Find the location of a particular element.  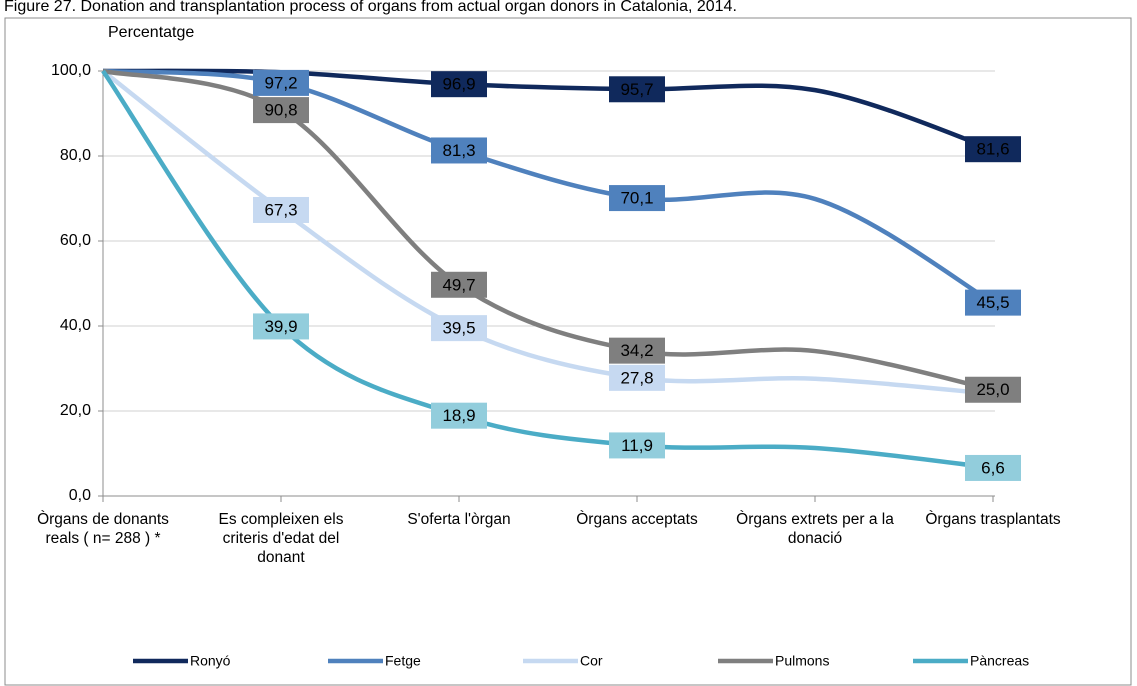

y-tick-label: 100,0 is located at coordinates (71, 70).